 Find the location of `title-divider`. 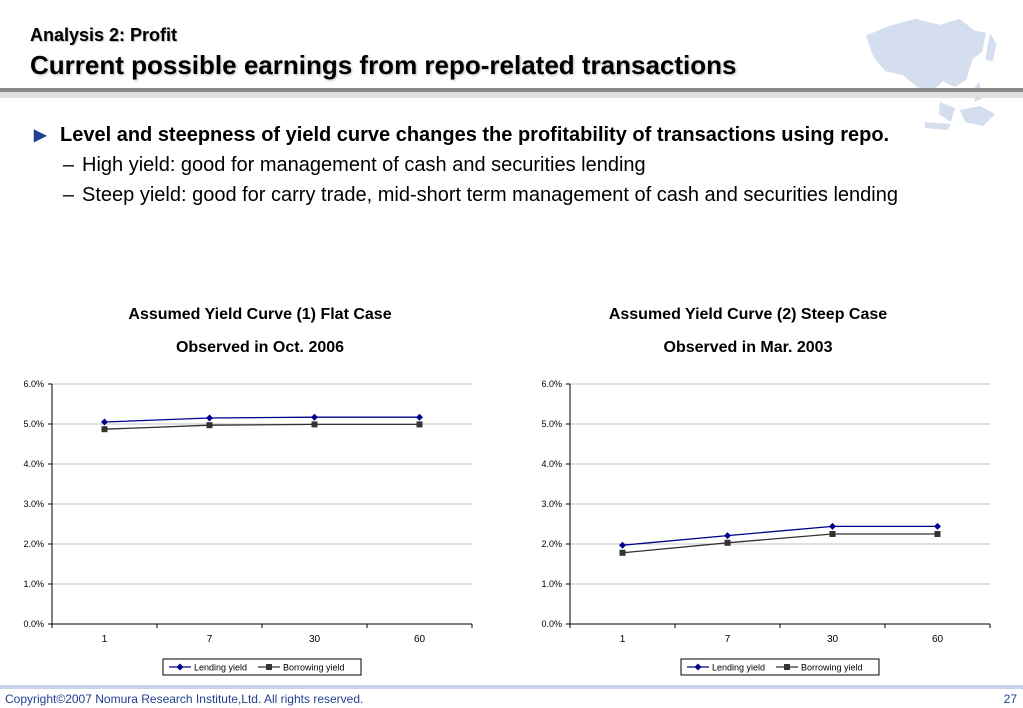

title-divider is located at coordinates (511, 90).